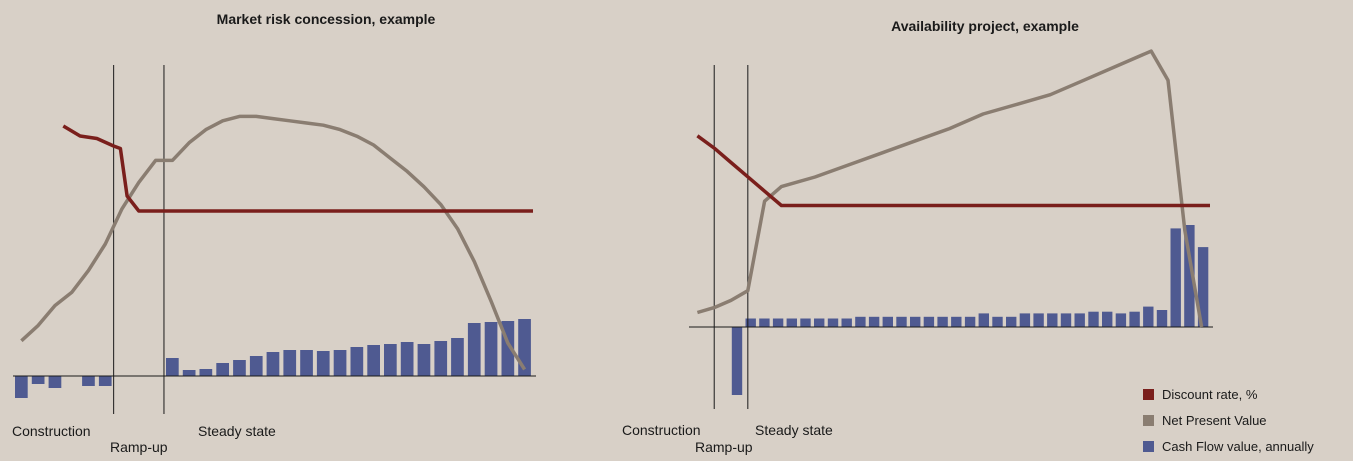 The width and height of the screenshot is (1353, 461). Describe the element at coordinates (1148, 420) in the screenshot. I see `legend-swatch-npv` at that location.